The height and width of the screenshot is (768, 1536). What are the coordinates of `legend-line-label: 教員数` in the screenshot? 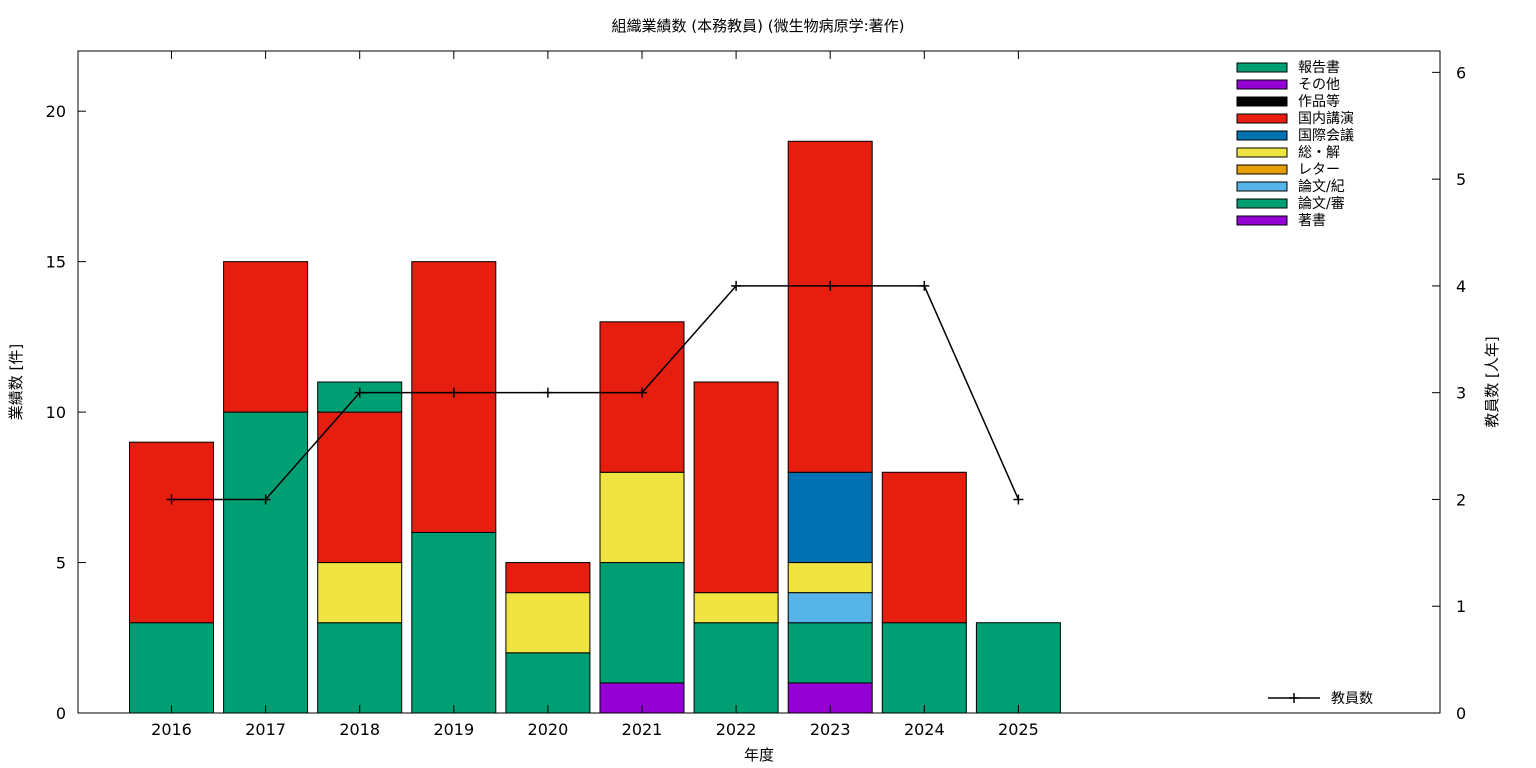 It's located at (1352, 699).